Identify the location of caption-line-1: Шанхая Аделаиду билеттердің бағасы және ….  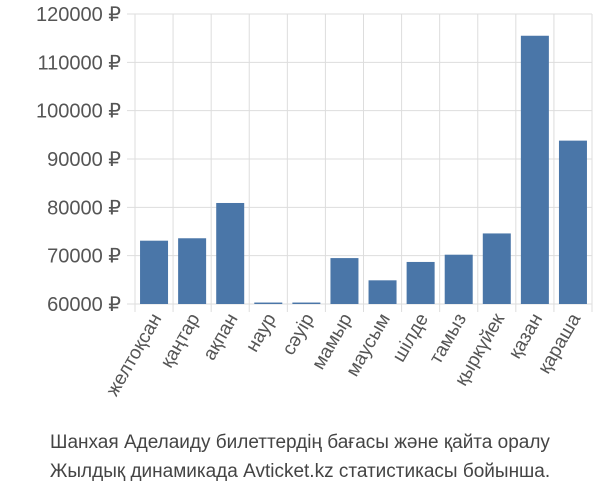
(300, 442).